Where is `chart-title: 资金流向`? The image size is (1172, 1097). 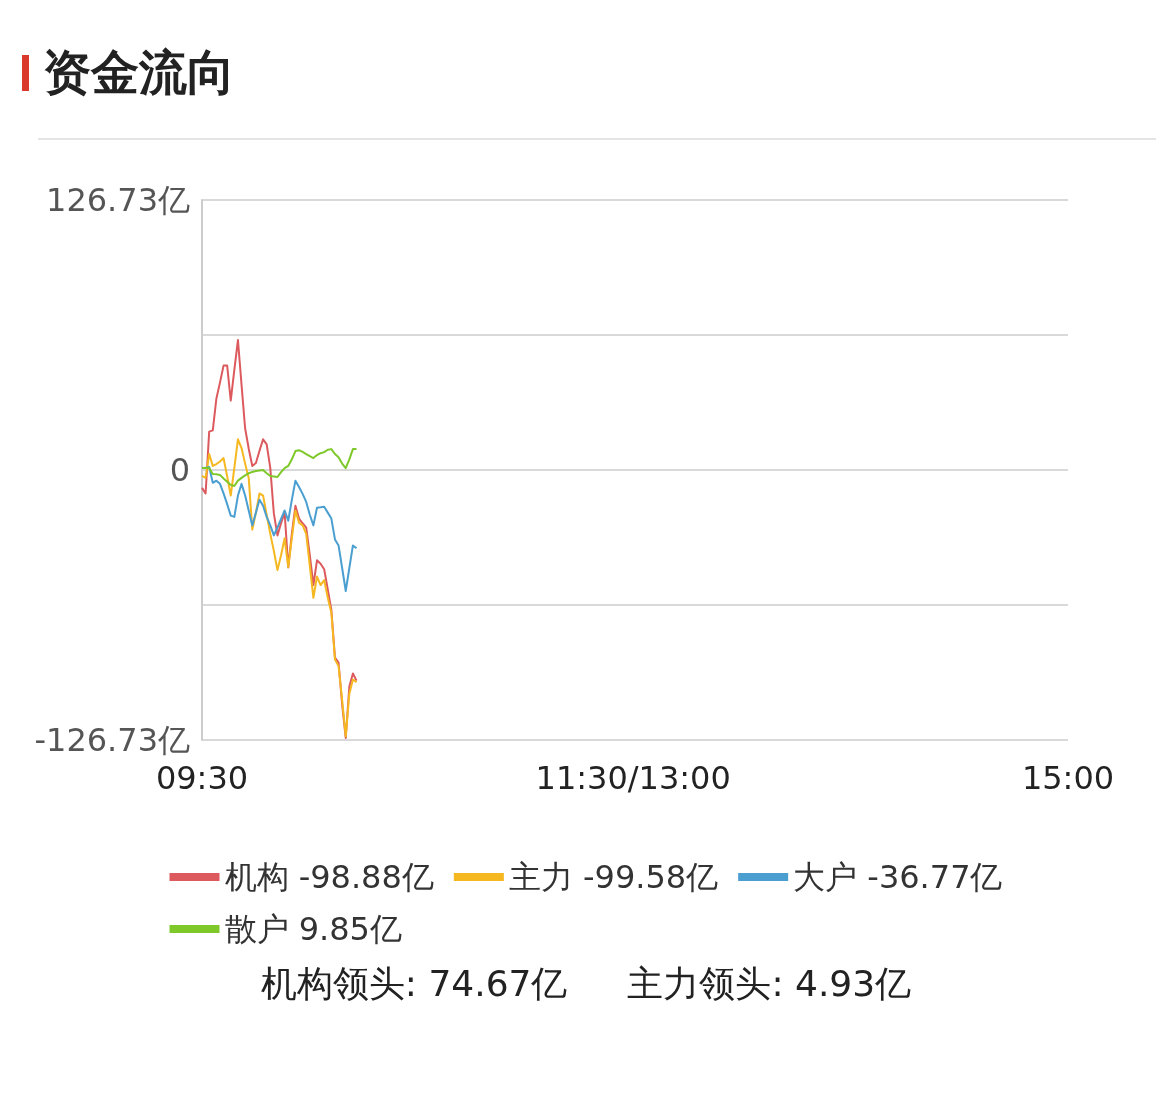 chart-title: 资金流向 is located at coordinates (139, 72).